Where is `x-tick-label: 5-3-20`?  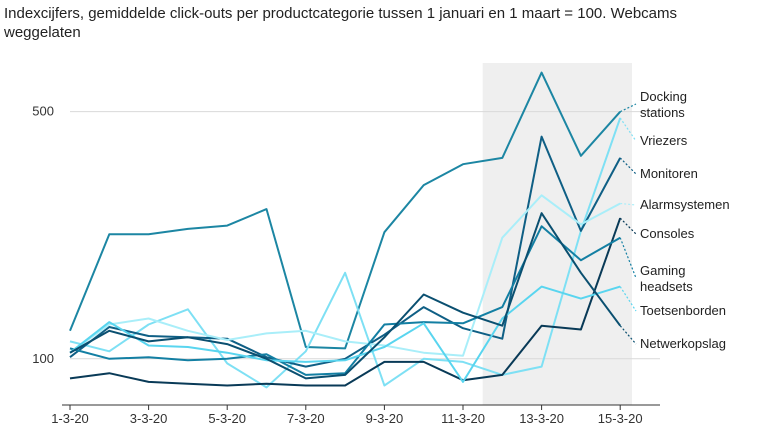 x-tick-label: 5-3-20 is located at coordinates (227, 418).